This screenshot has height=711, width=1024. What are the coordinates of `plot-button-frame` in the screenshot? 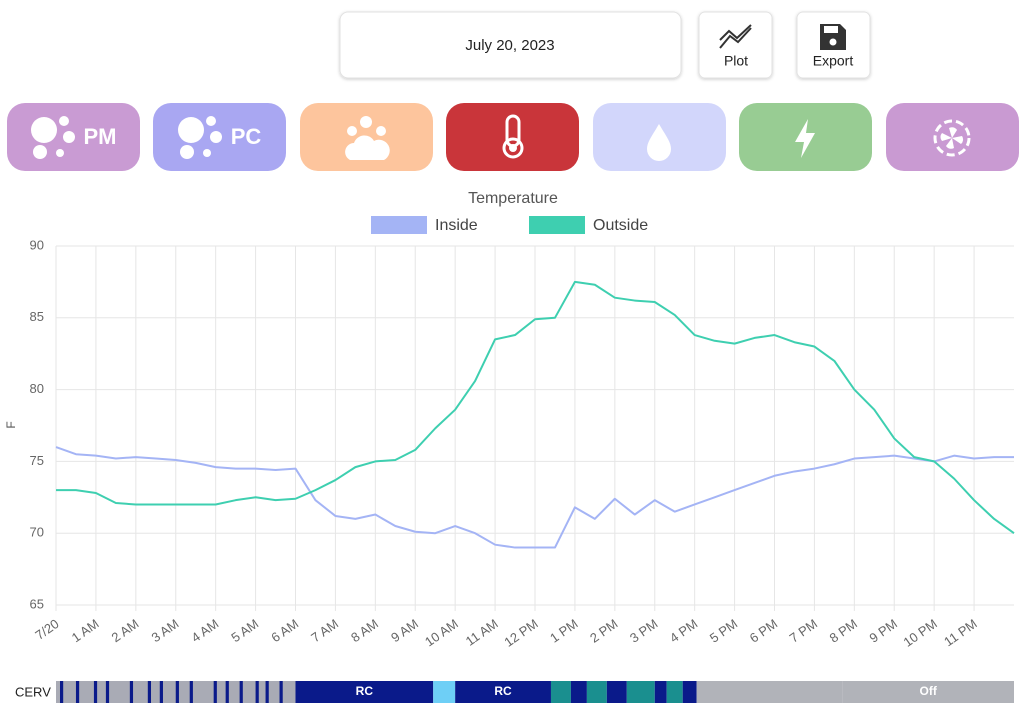 It's located at (735, 45).